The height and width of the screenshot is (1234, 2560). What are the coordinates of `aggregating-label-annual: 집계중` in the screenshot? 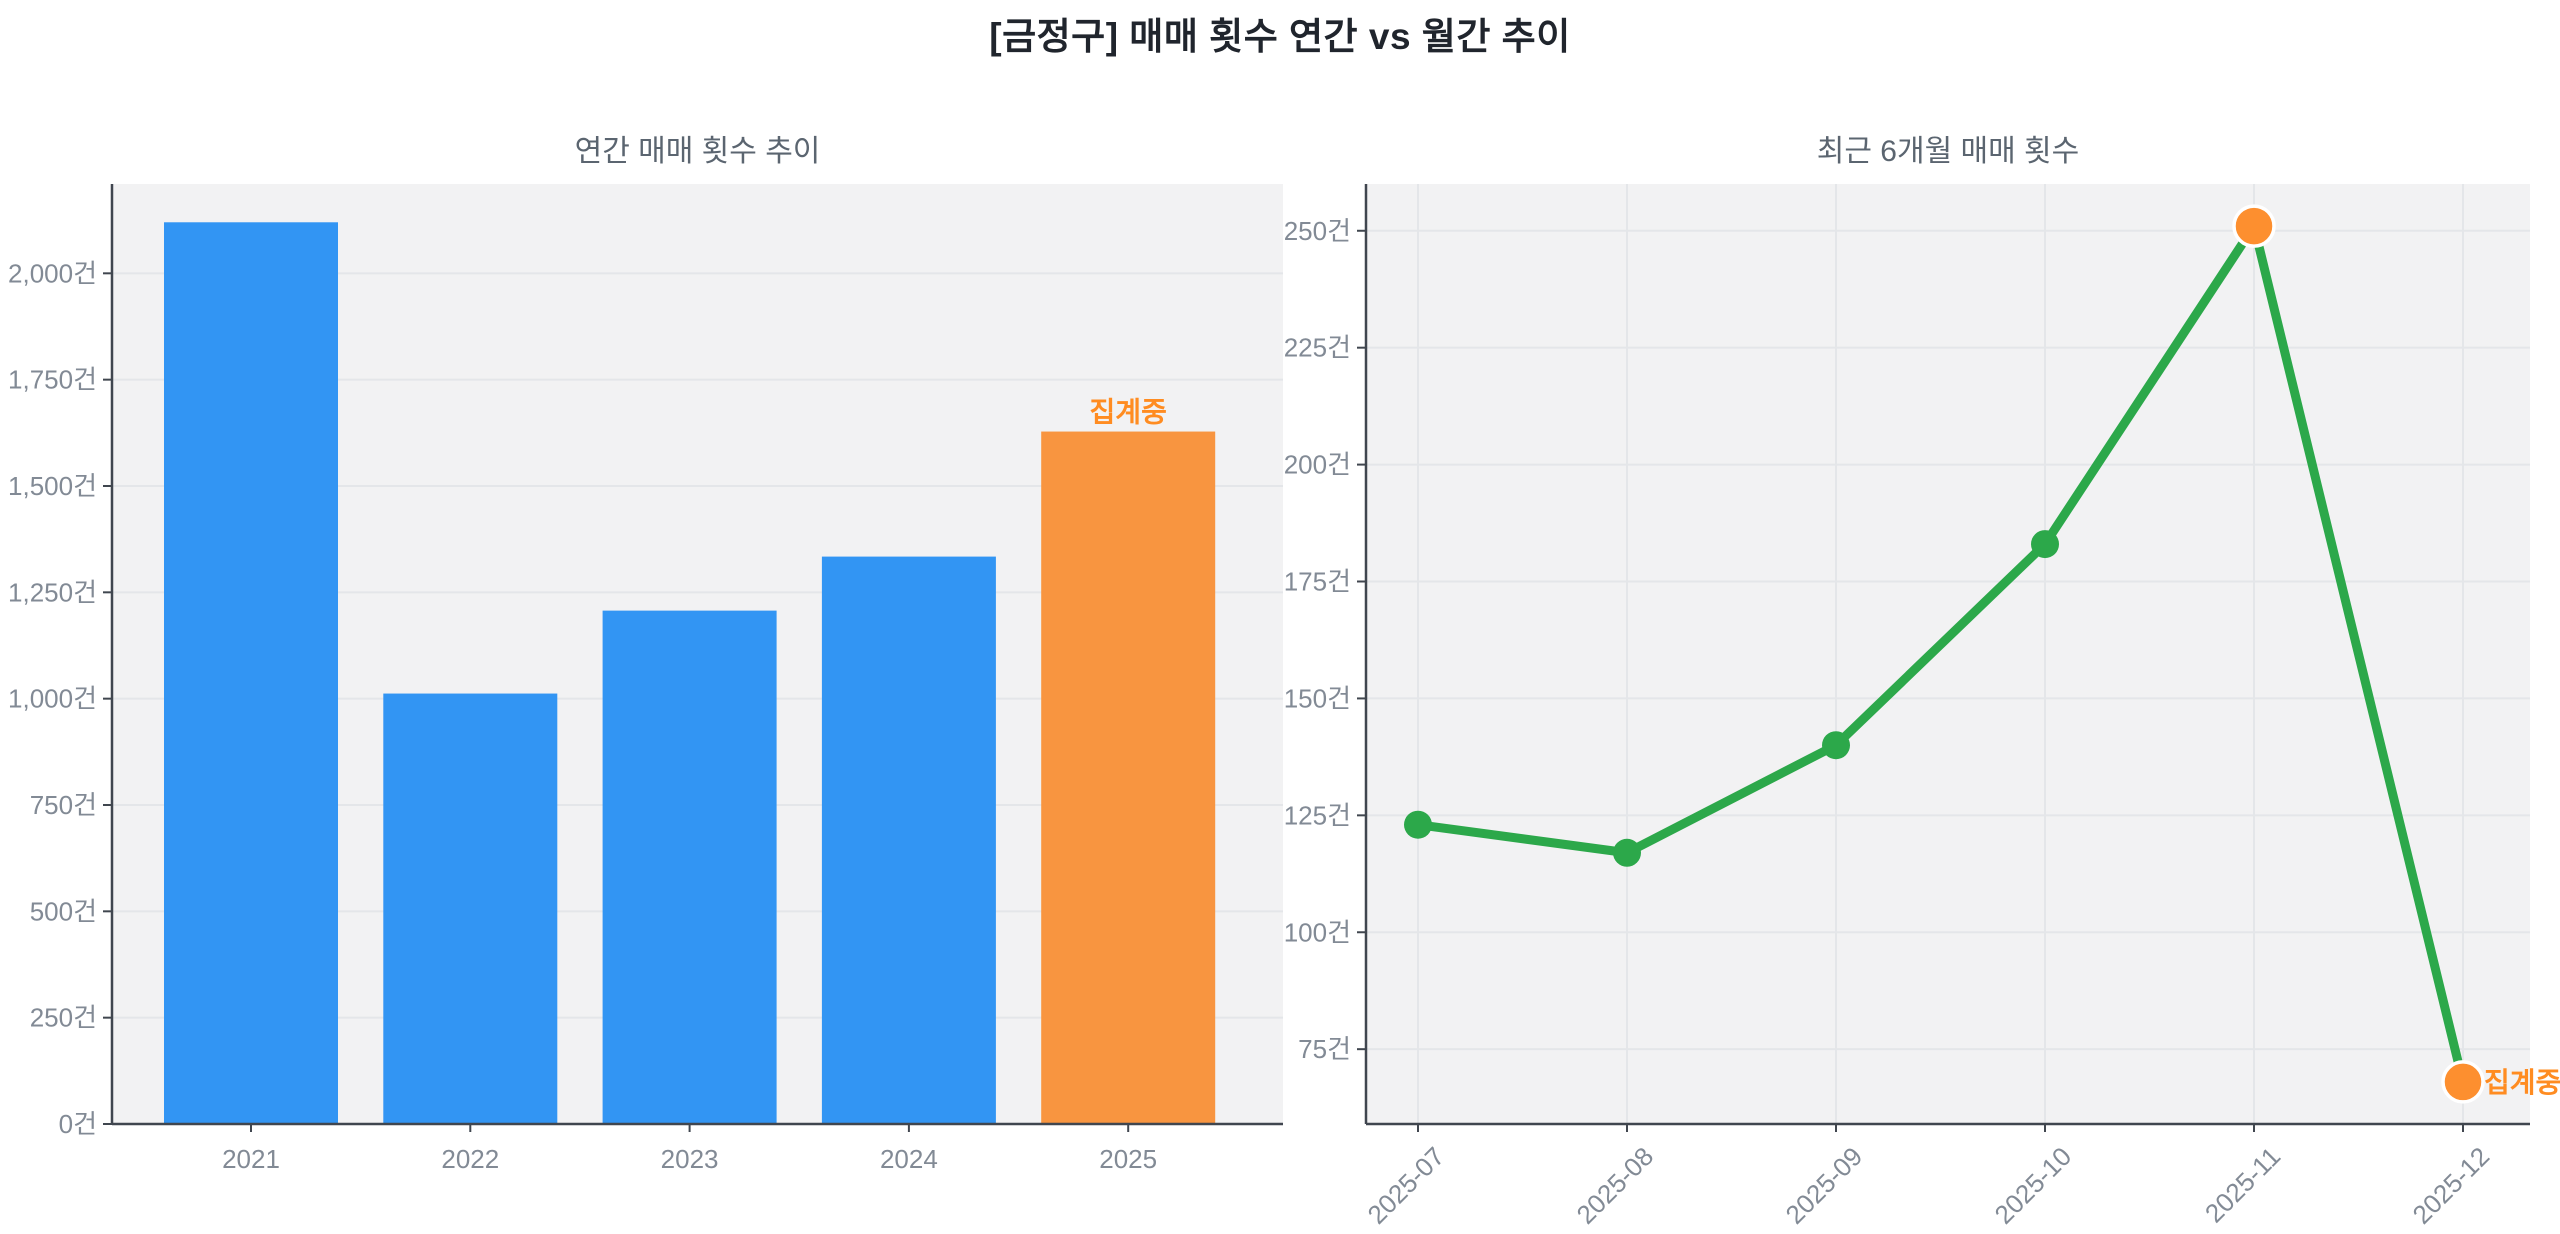 It's located at (1128, 412).